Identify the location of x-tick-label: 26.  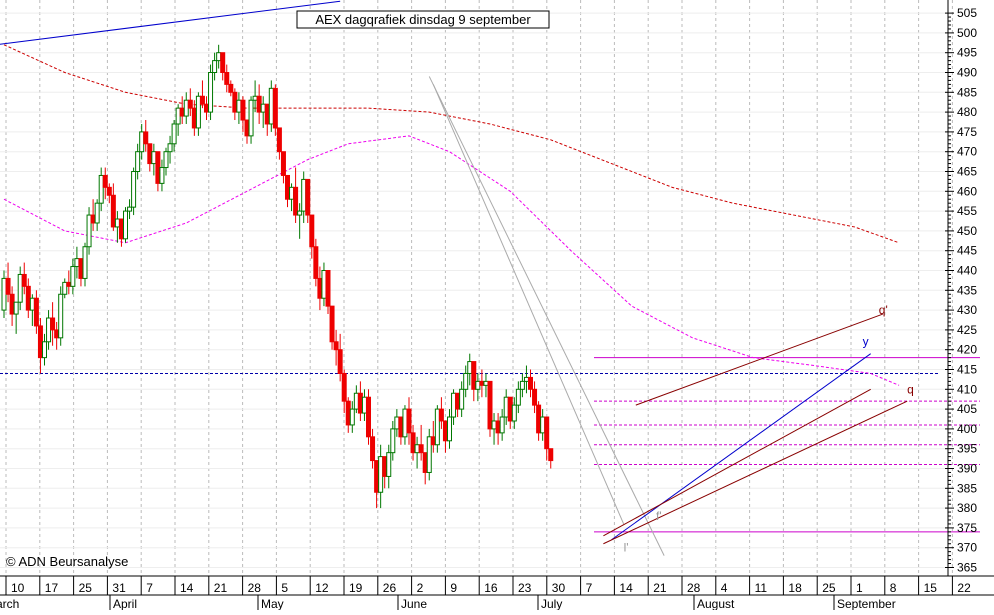
(390, 588).